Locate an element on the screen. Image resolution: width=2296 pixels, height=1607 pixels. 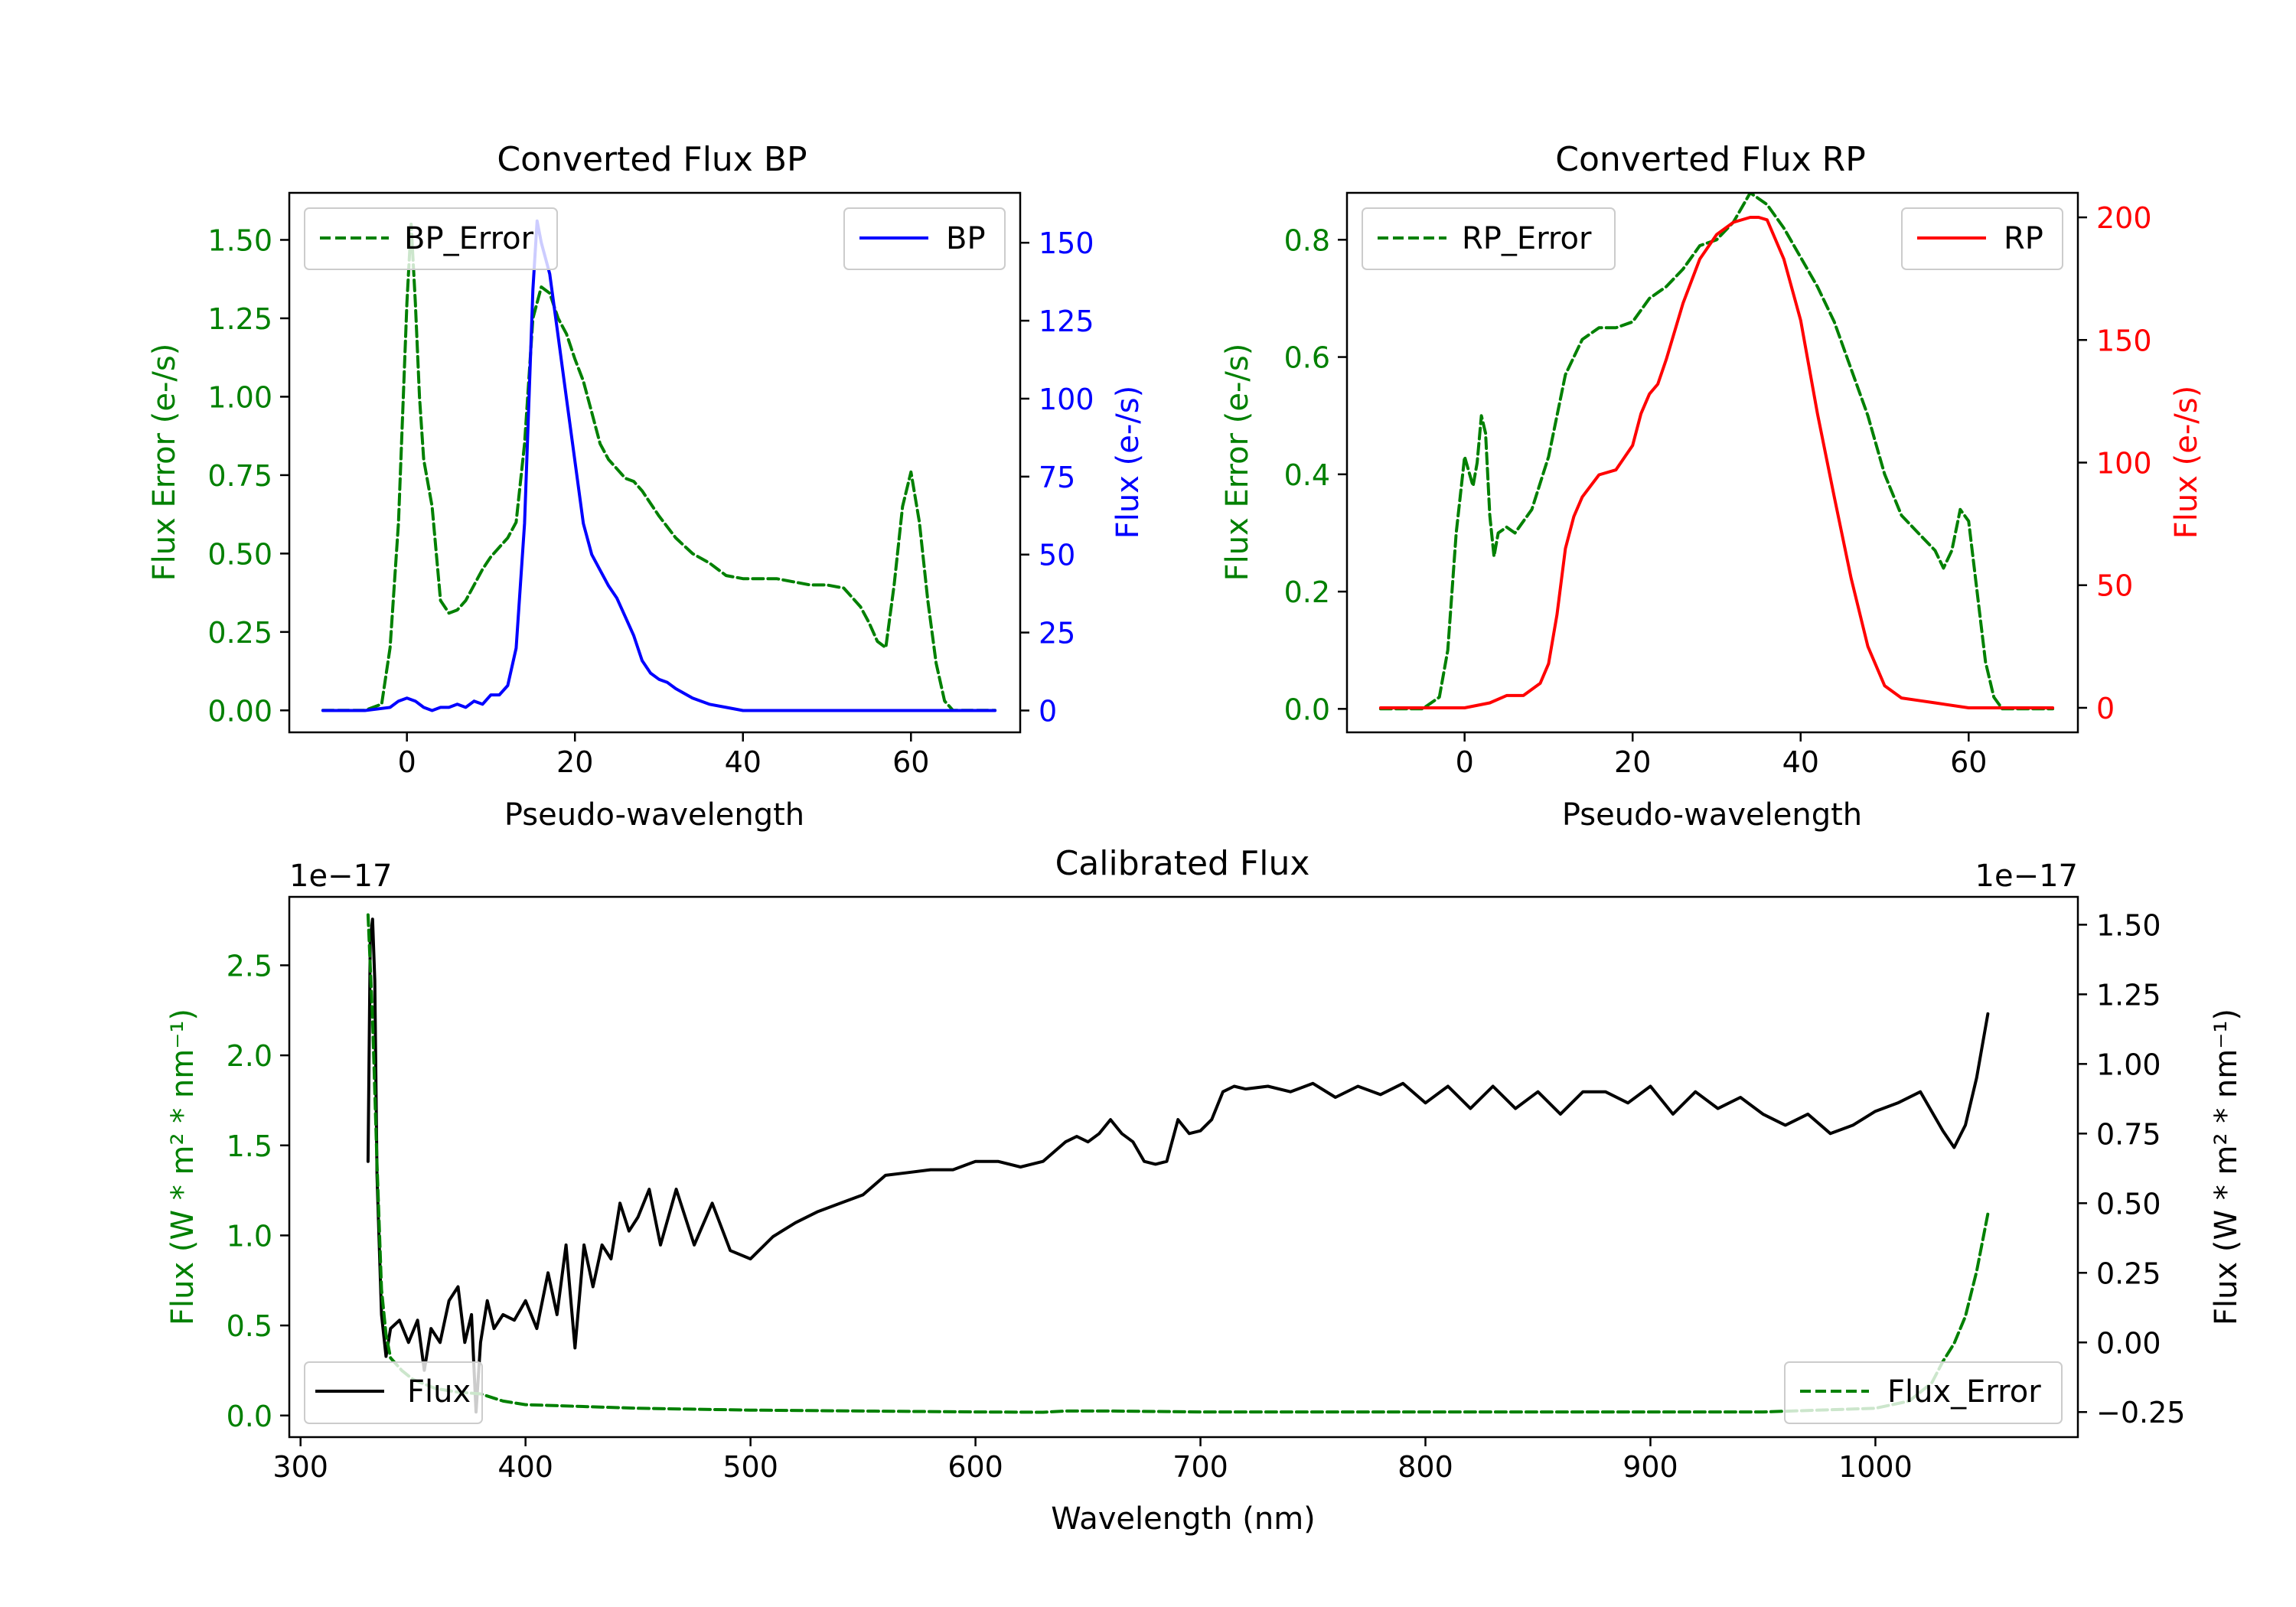
panel-calibrated-title: Calibrated Flux is located at coordinates (1182, 864).